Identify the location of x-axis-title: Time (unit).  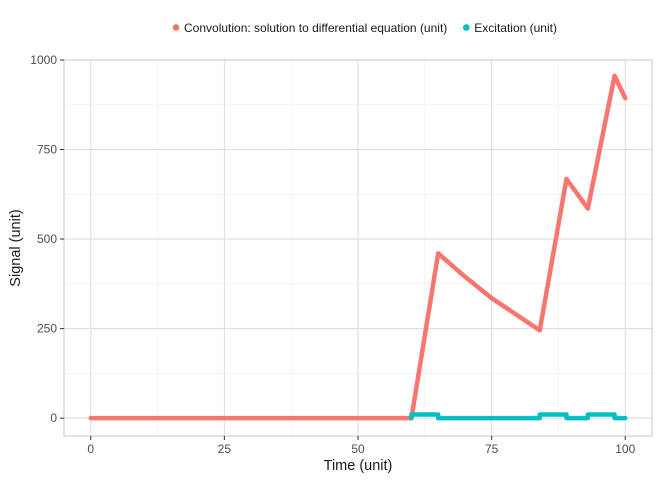
(358, 466).